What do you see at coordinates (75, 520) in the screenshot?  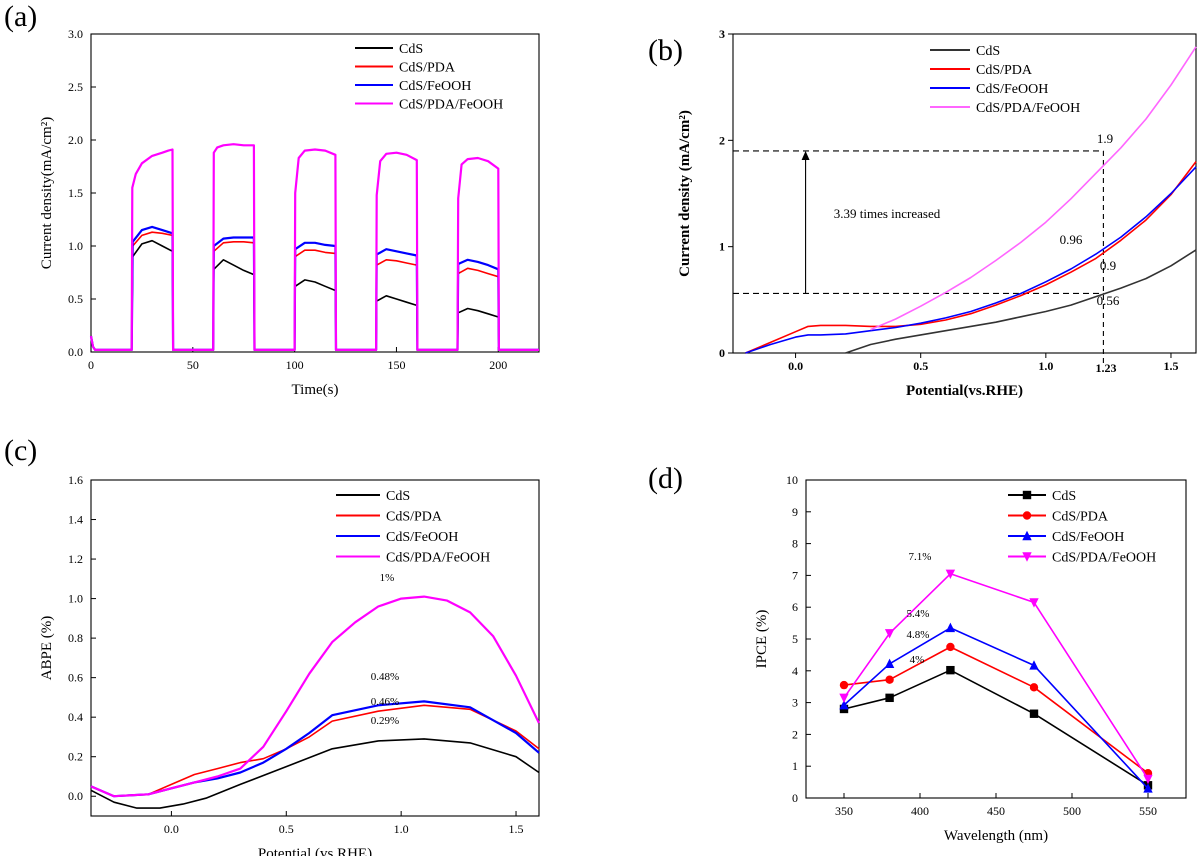 I see `y-tick-label-c: 1.4` at bounding box center [75, 520].